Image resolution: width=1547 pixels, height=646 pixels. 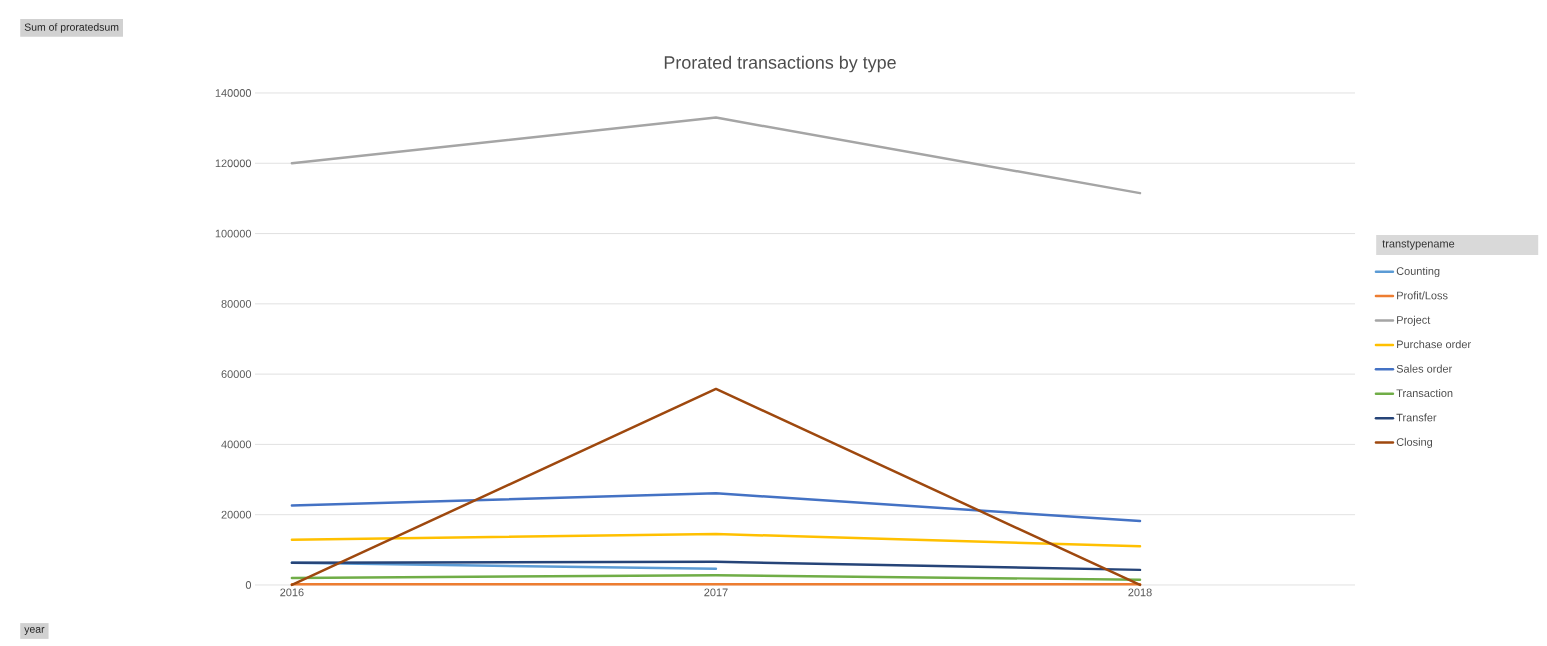 What do you see at coordinates (716, 592) in the screenshot?
I see `x-tick-label: 2017` at bounding box center [716, 592].